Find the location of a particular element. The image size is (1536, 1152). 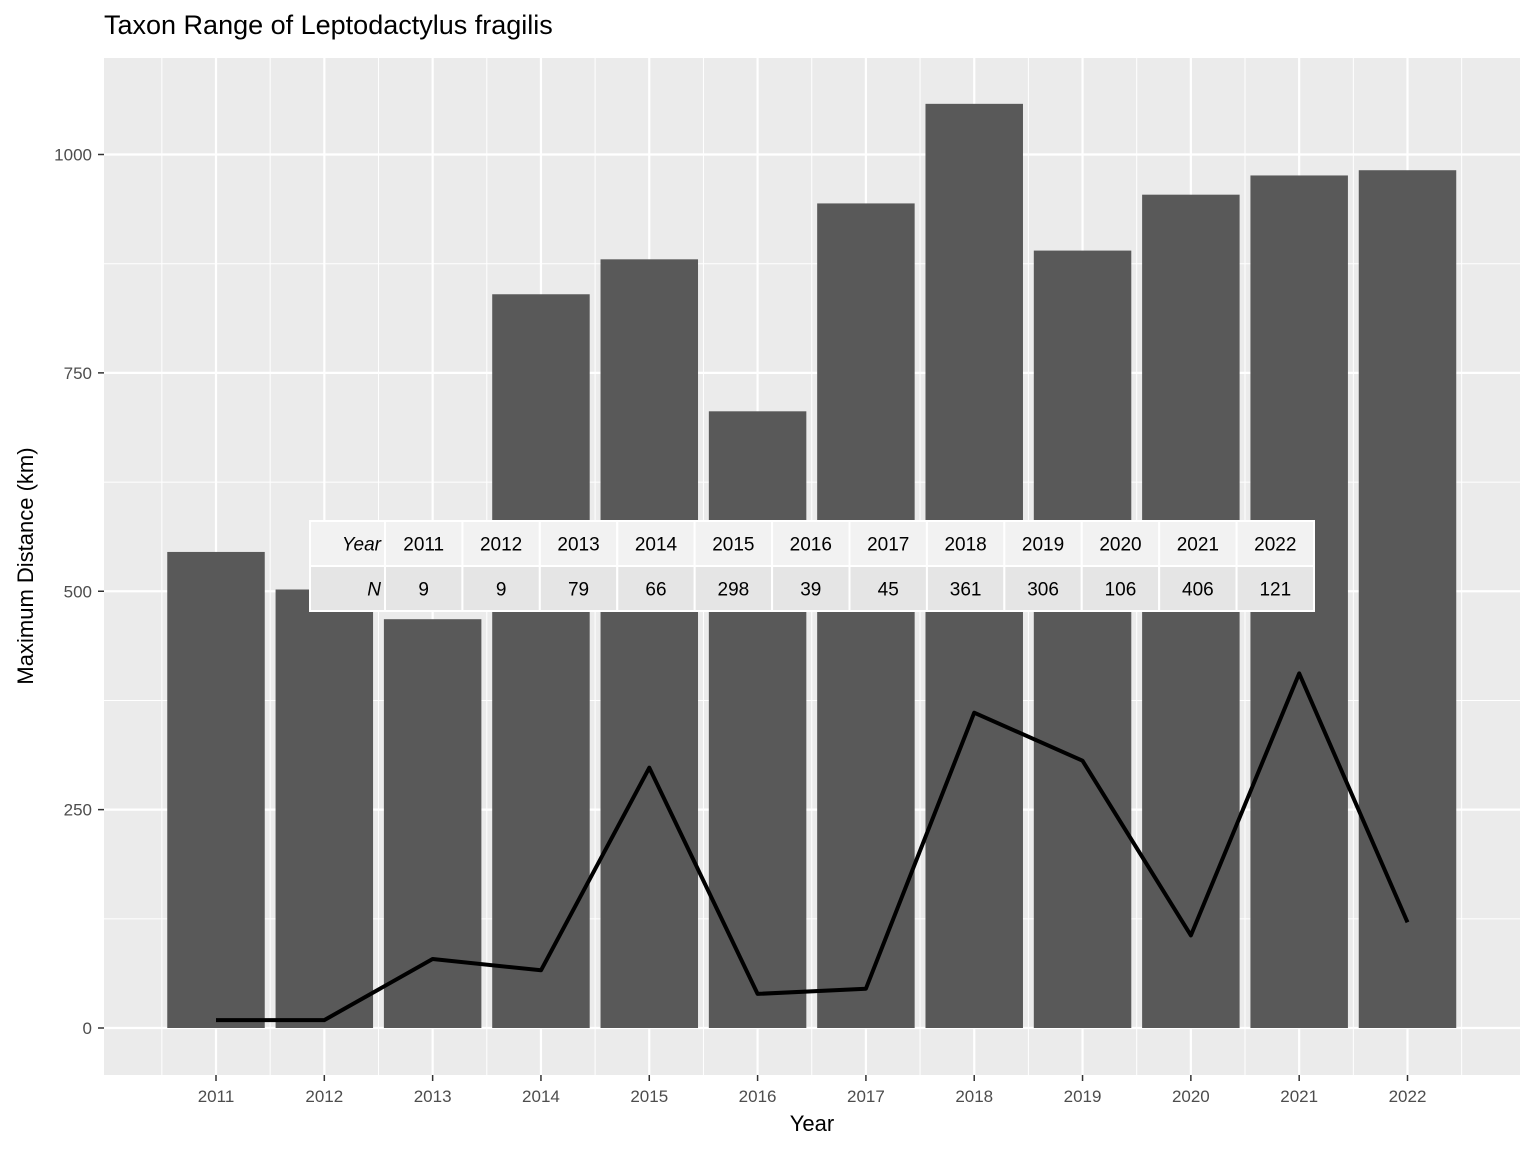

table-value: 361 is located at coordinates (966, 590).